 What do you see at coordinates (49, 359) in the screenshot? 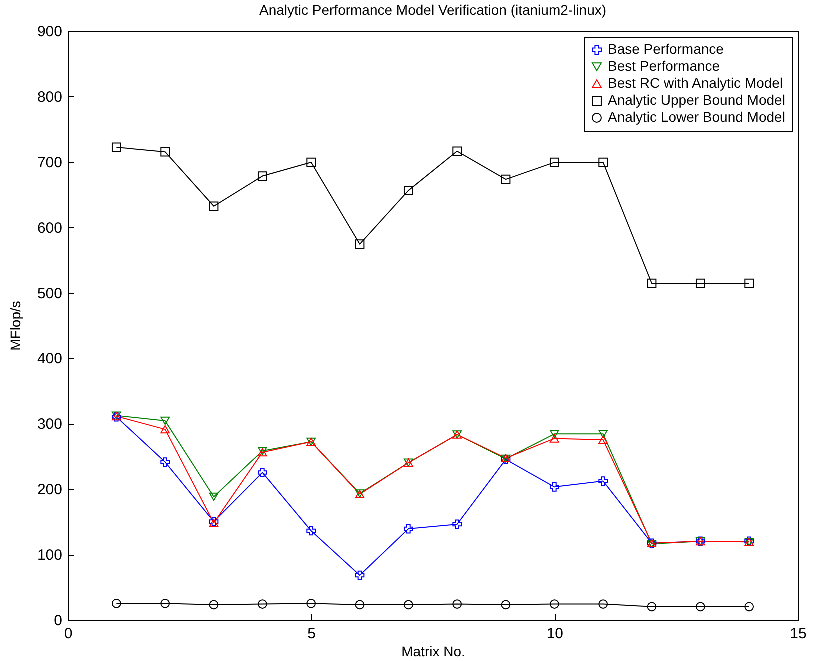
I see `y-tick-label: 400` at bounding box center [49, 359].